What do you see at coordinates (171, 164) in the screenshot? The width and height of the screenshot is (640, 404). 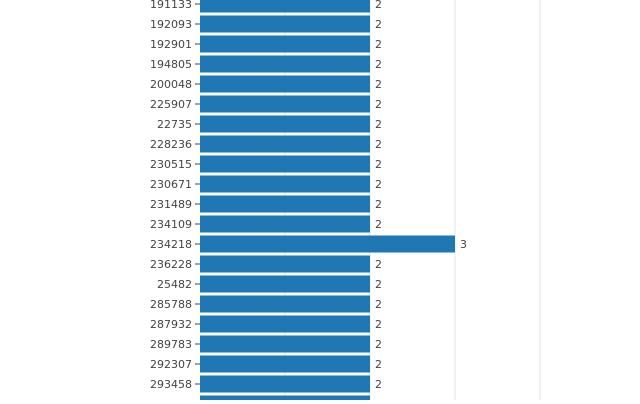 I see `tick-label-8: 230515` at bounding box center [171, 164].